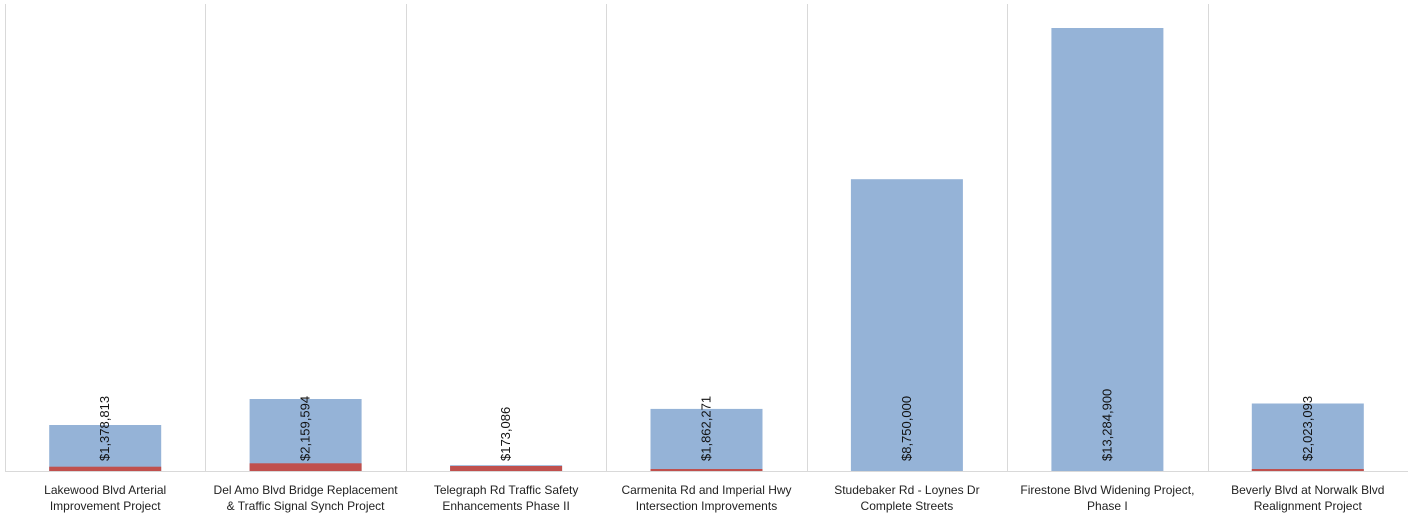  What do you see at coordinates (907, 506) in the screenshot?
I see `category-label: Complete Streets` at bounding box center [907, 506].